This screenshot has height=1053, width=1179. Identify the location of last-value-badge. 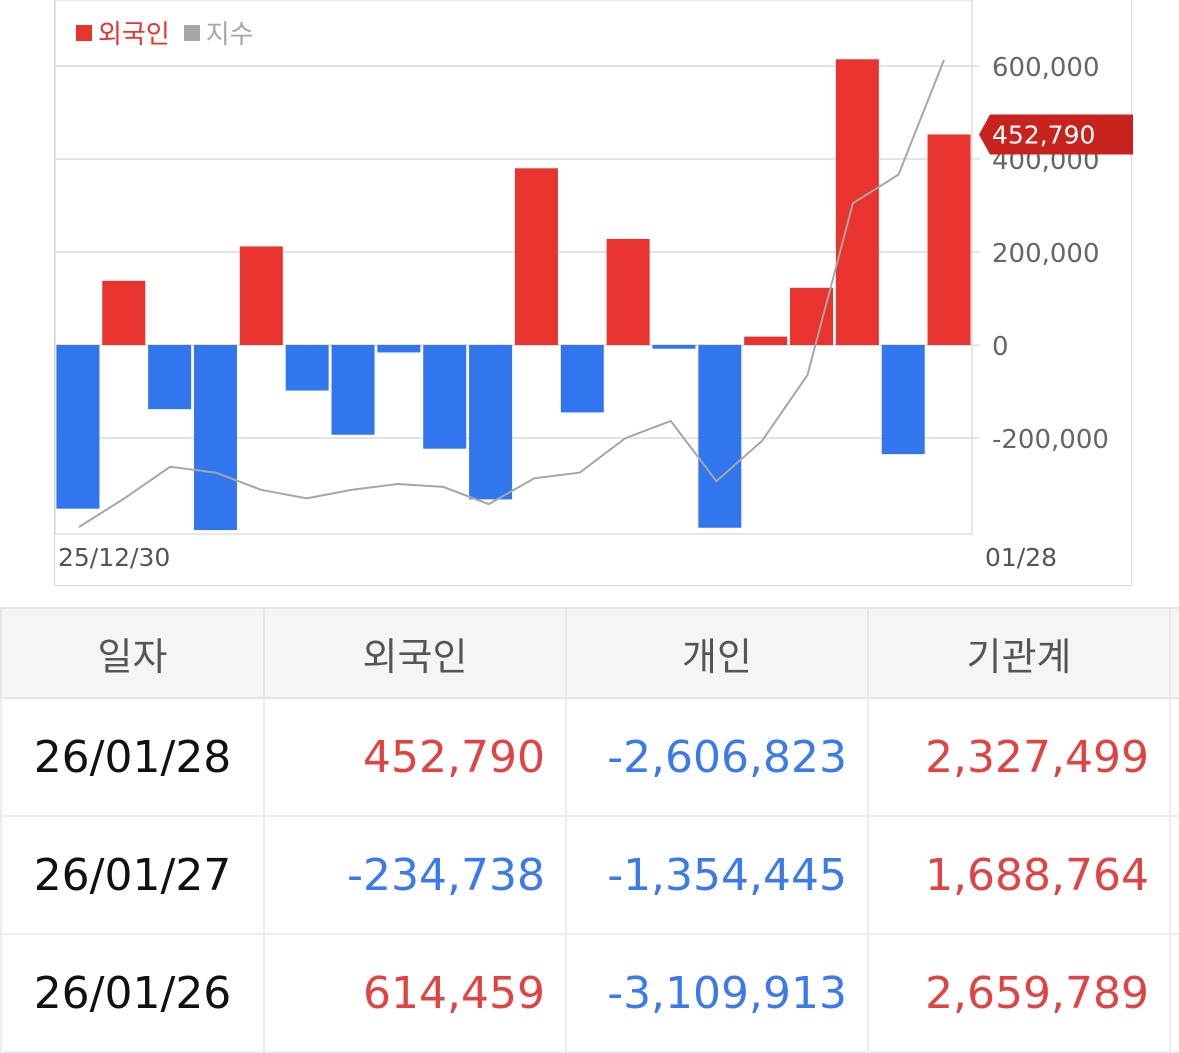
(1056, 134).